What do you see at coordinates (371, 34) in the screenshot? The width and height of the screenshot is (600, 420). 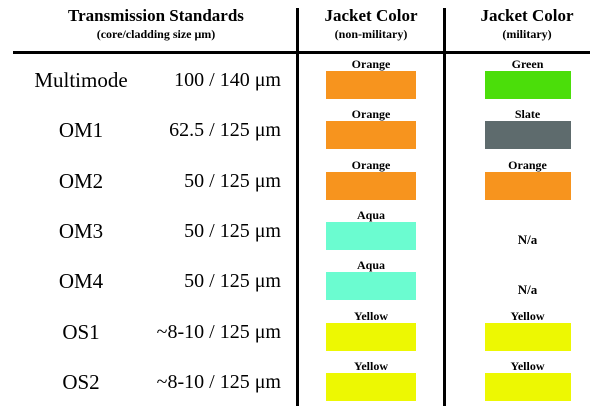 I see `column-subtitle: (non-military)` at bounding box center [371, 34].